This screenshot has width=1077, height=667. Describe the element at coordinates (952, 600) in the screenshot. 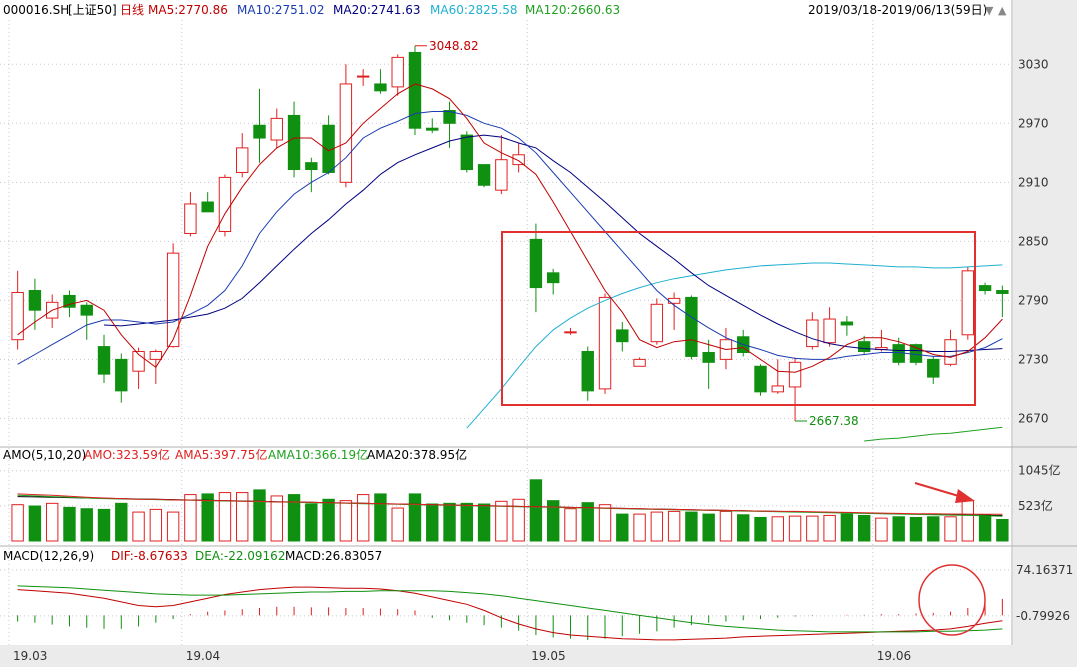

I see `annotation-circle` at that location.